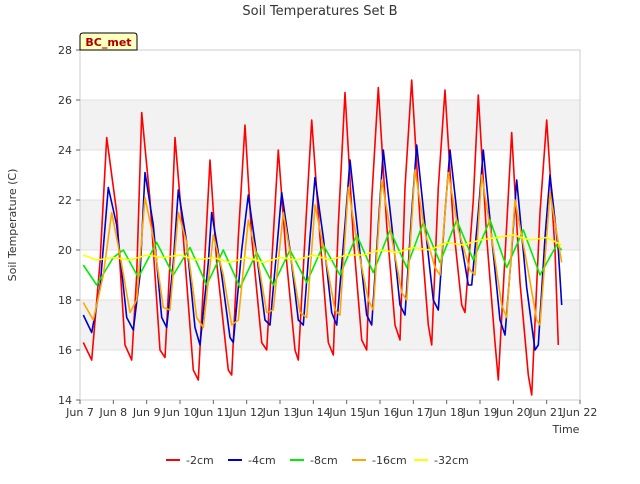 The height and width of the screenshot is (484, 640). I want to click on legend-label: -4cm, so click(262, 460).